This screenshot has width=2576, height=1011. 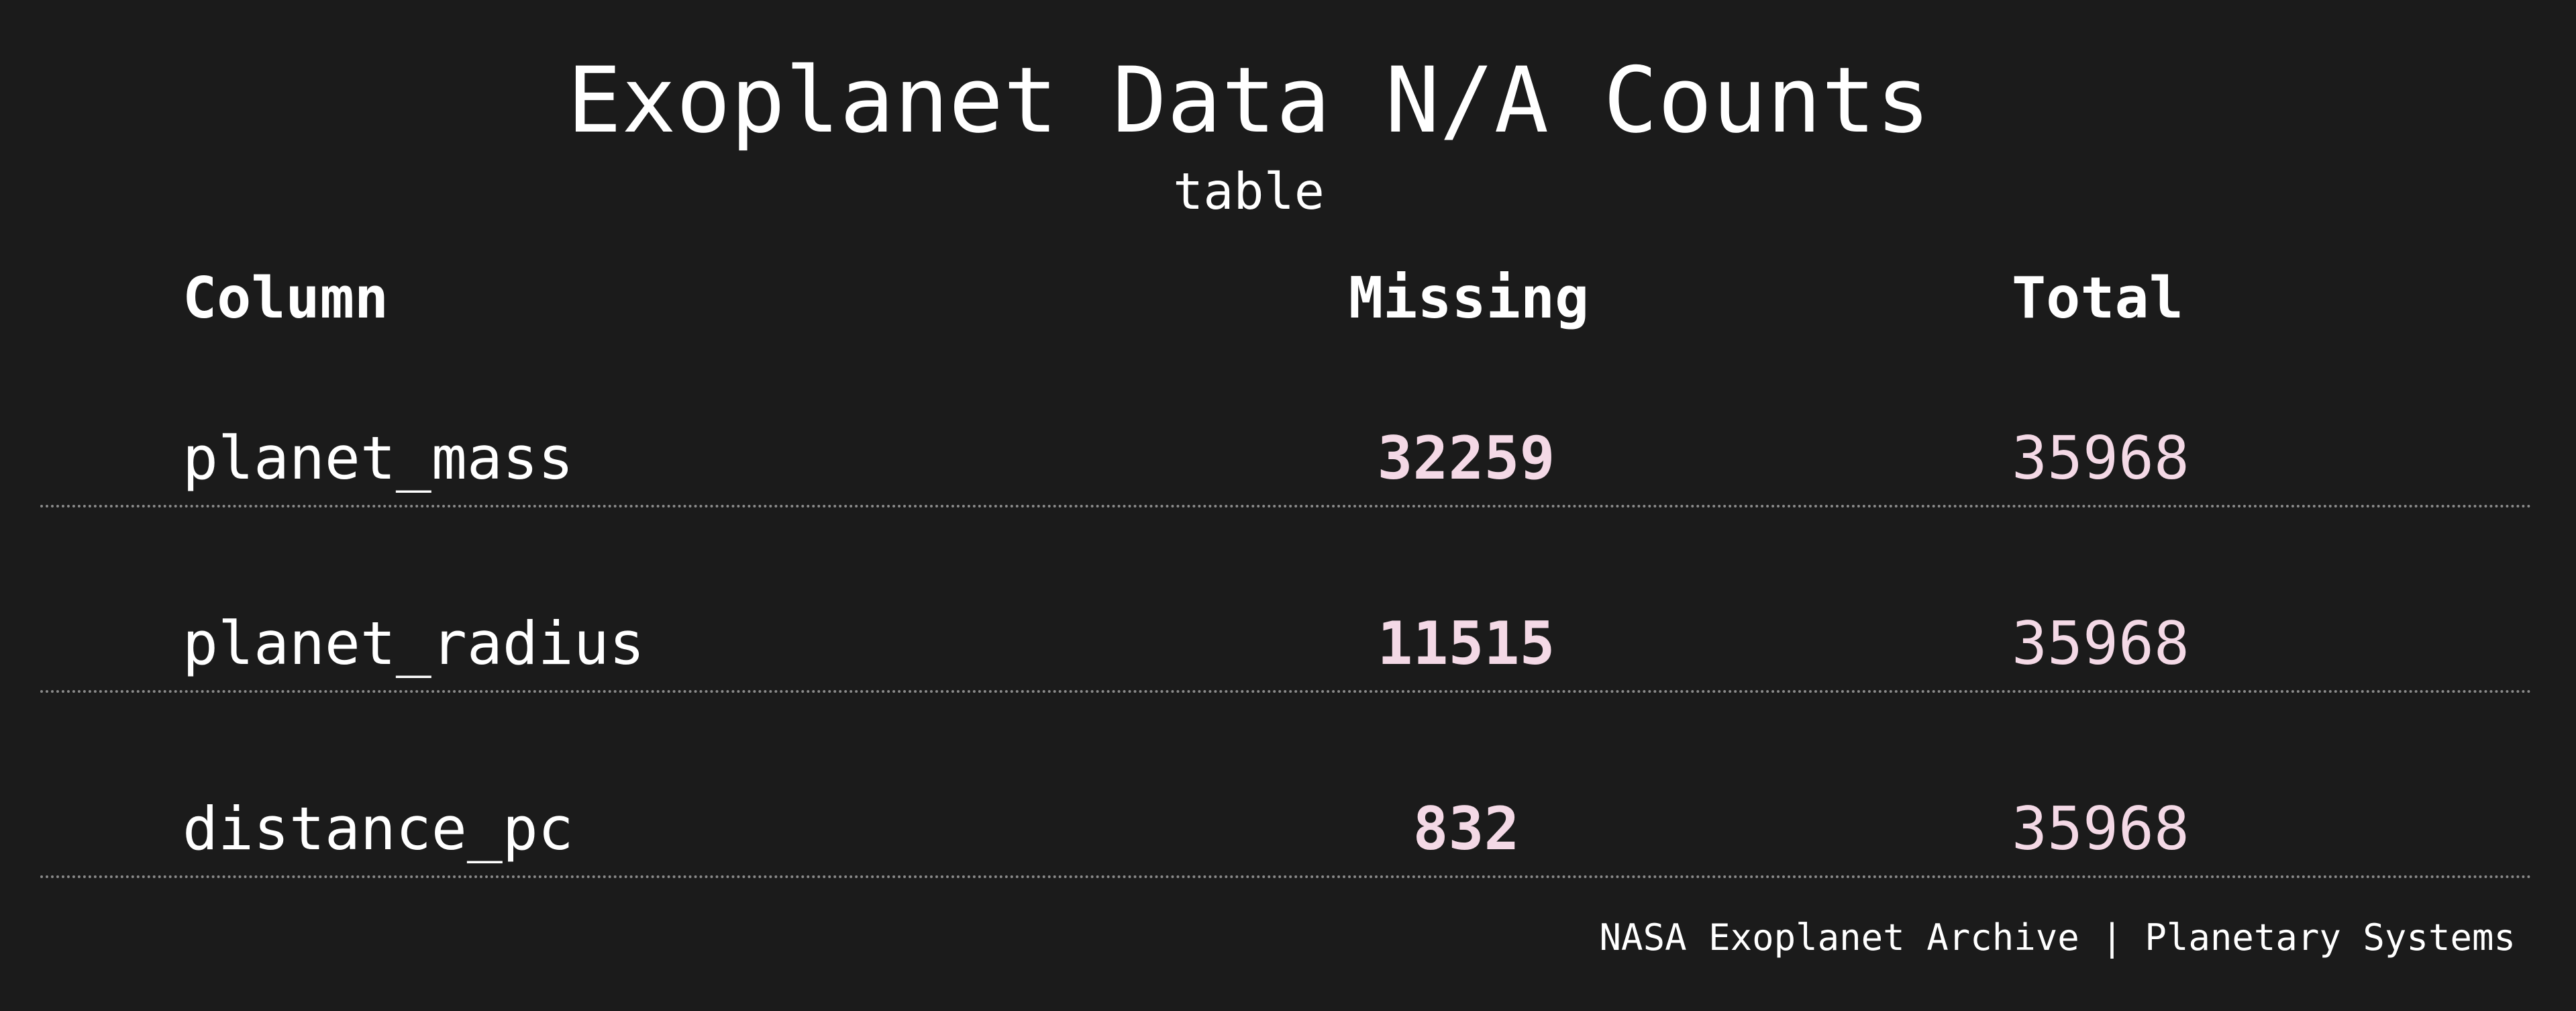 What do you see at coordinates (414, 643) in the screenshot?
I see `cell-column-name: planet_radius` at bounding box center [414, 643].